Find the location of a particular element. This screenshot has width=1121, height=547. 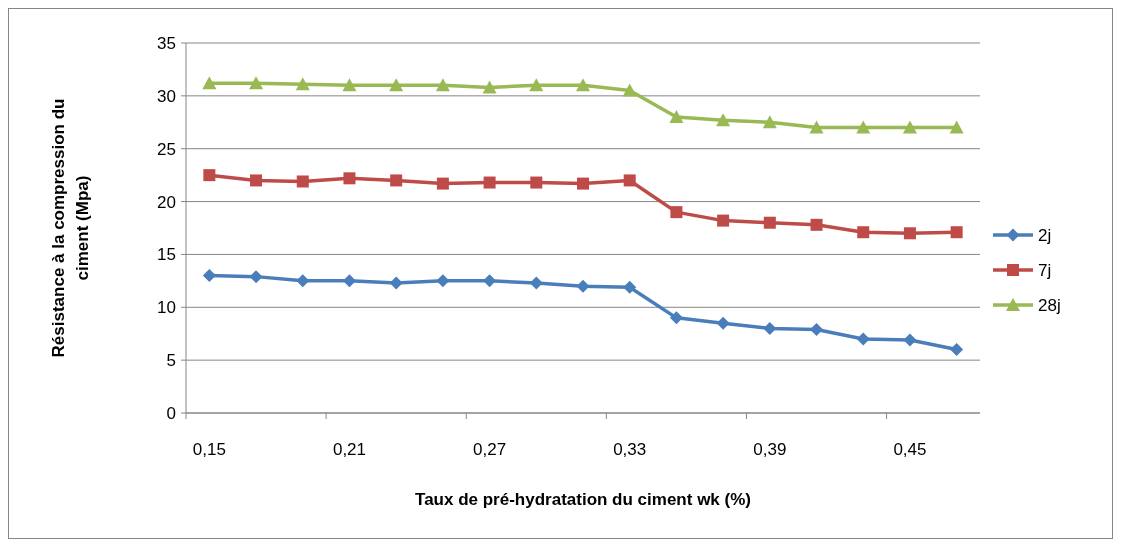

y-tick-label: 0 is located at coordinates (171, 413).